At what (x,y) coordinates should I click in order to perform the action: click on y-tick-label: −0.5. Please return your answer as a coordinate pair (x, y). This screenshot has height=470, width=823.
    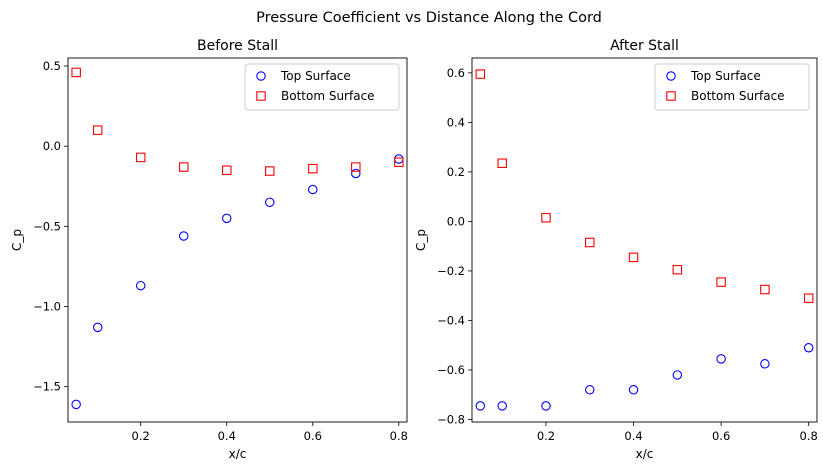
    Looking at the image, I should click on (47, 226).